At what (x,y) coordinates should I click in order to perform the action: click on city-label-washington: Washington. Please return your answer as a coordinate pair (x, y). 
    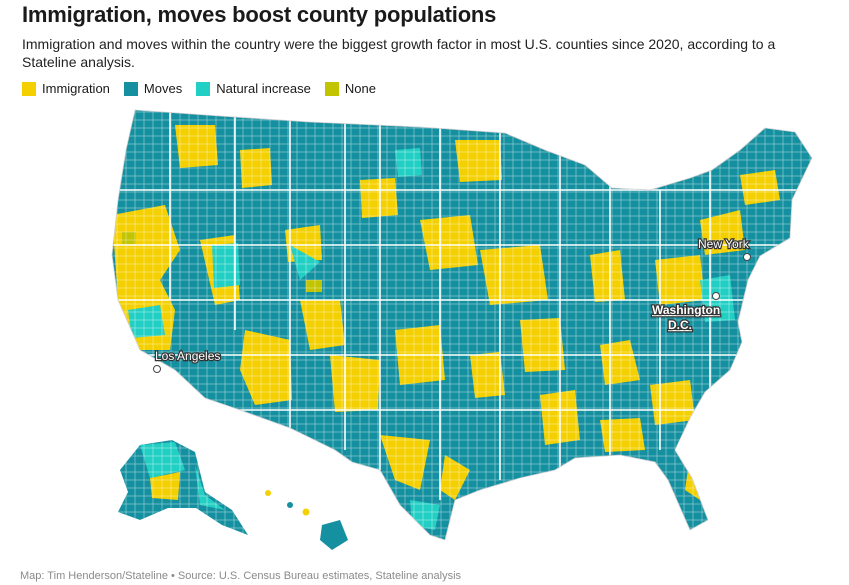
    Looking at the image, I should click on (686, 310).